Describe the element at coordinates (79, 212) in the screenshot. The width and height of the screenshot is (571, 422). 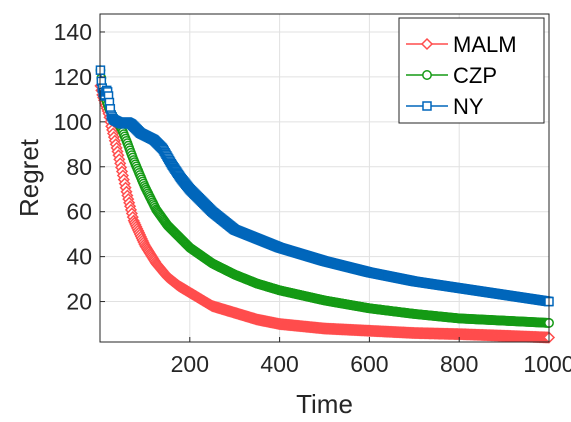
I see `y-tick-label: 60` at that location.